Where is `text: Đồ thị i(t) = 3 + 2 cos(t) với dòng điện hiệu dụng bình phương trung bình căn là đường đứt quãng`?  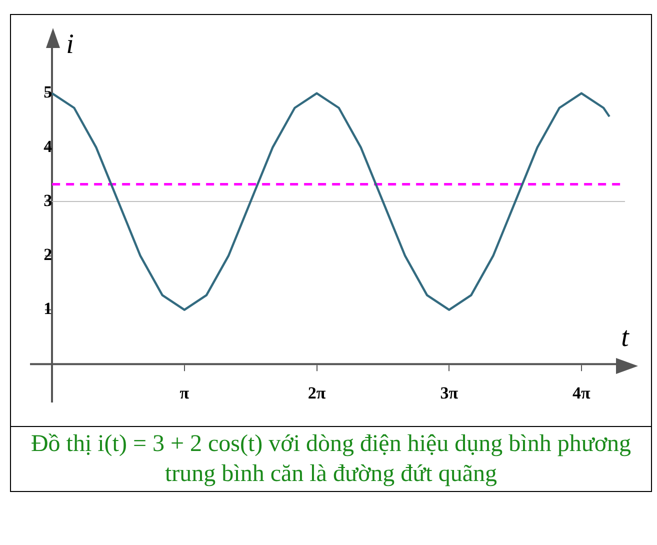
text: Đồ thị i(t) = 3 + 2 cos(t) với dòng điện hiệu dụng bình phương trung bình căn là đường đứt quãng is located at coordinates (331, 459).